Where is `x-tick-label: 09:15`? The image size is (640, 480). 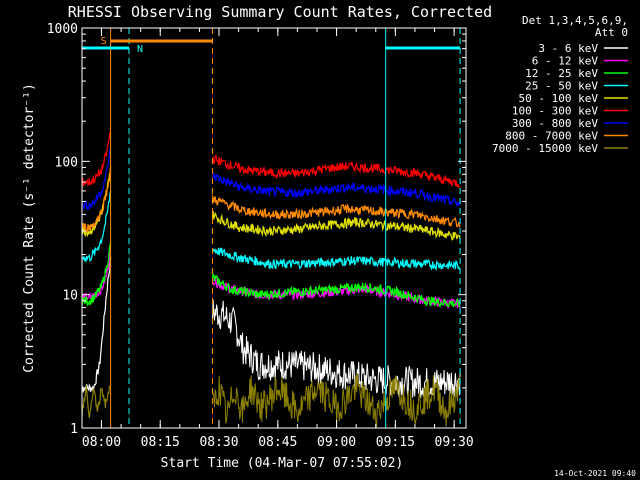 x-tick-label: 09:15 is located at coordinates (395, 442).